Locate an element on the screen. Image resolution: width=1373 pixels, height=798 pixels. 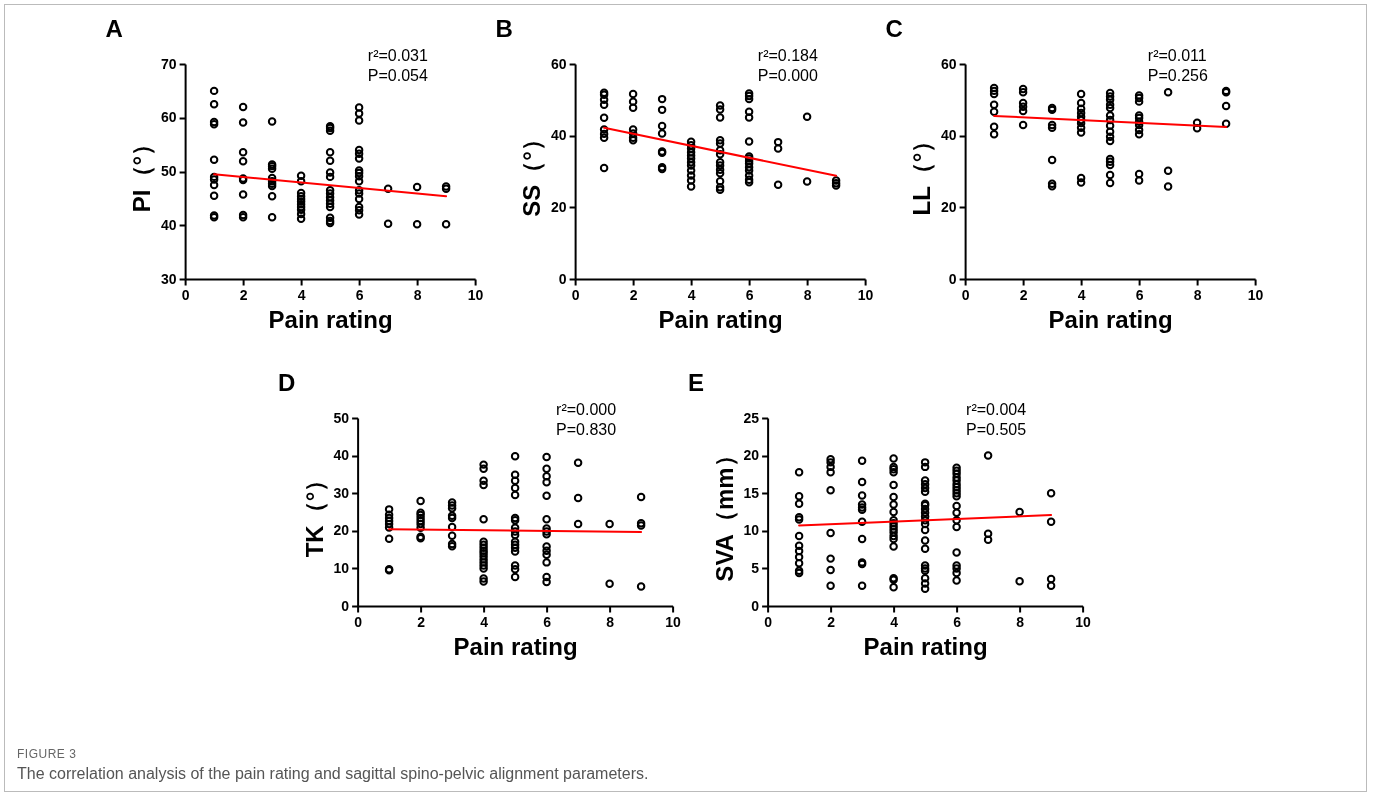
annotation: P=0.256 is located at coordinates (1177, 75).